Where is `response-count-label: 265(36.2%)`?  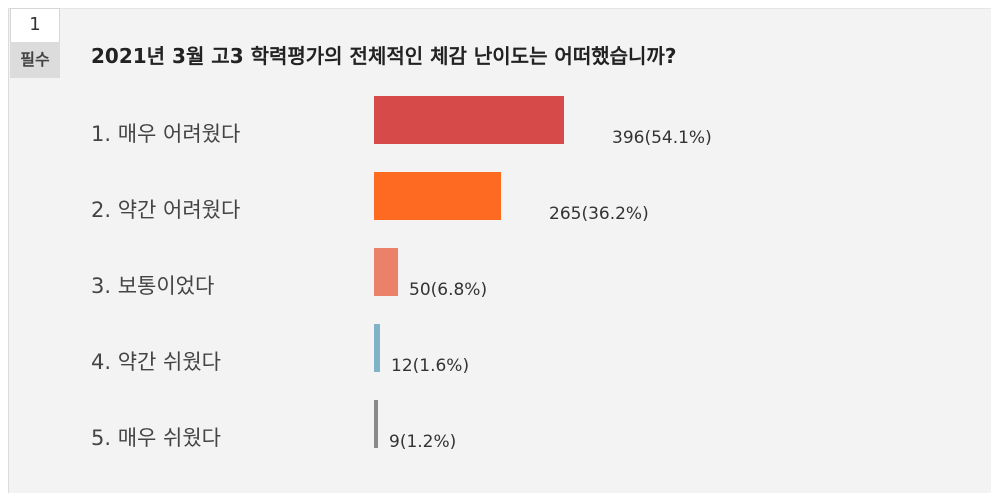
response-count-label: 265(36.2%) is located at coordinates (599, 214).